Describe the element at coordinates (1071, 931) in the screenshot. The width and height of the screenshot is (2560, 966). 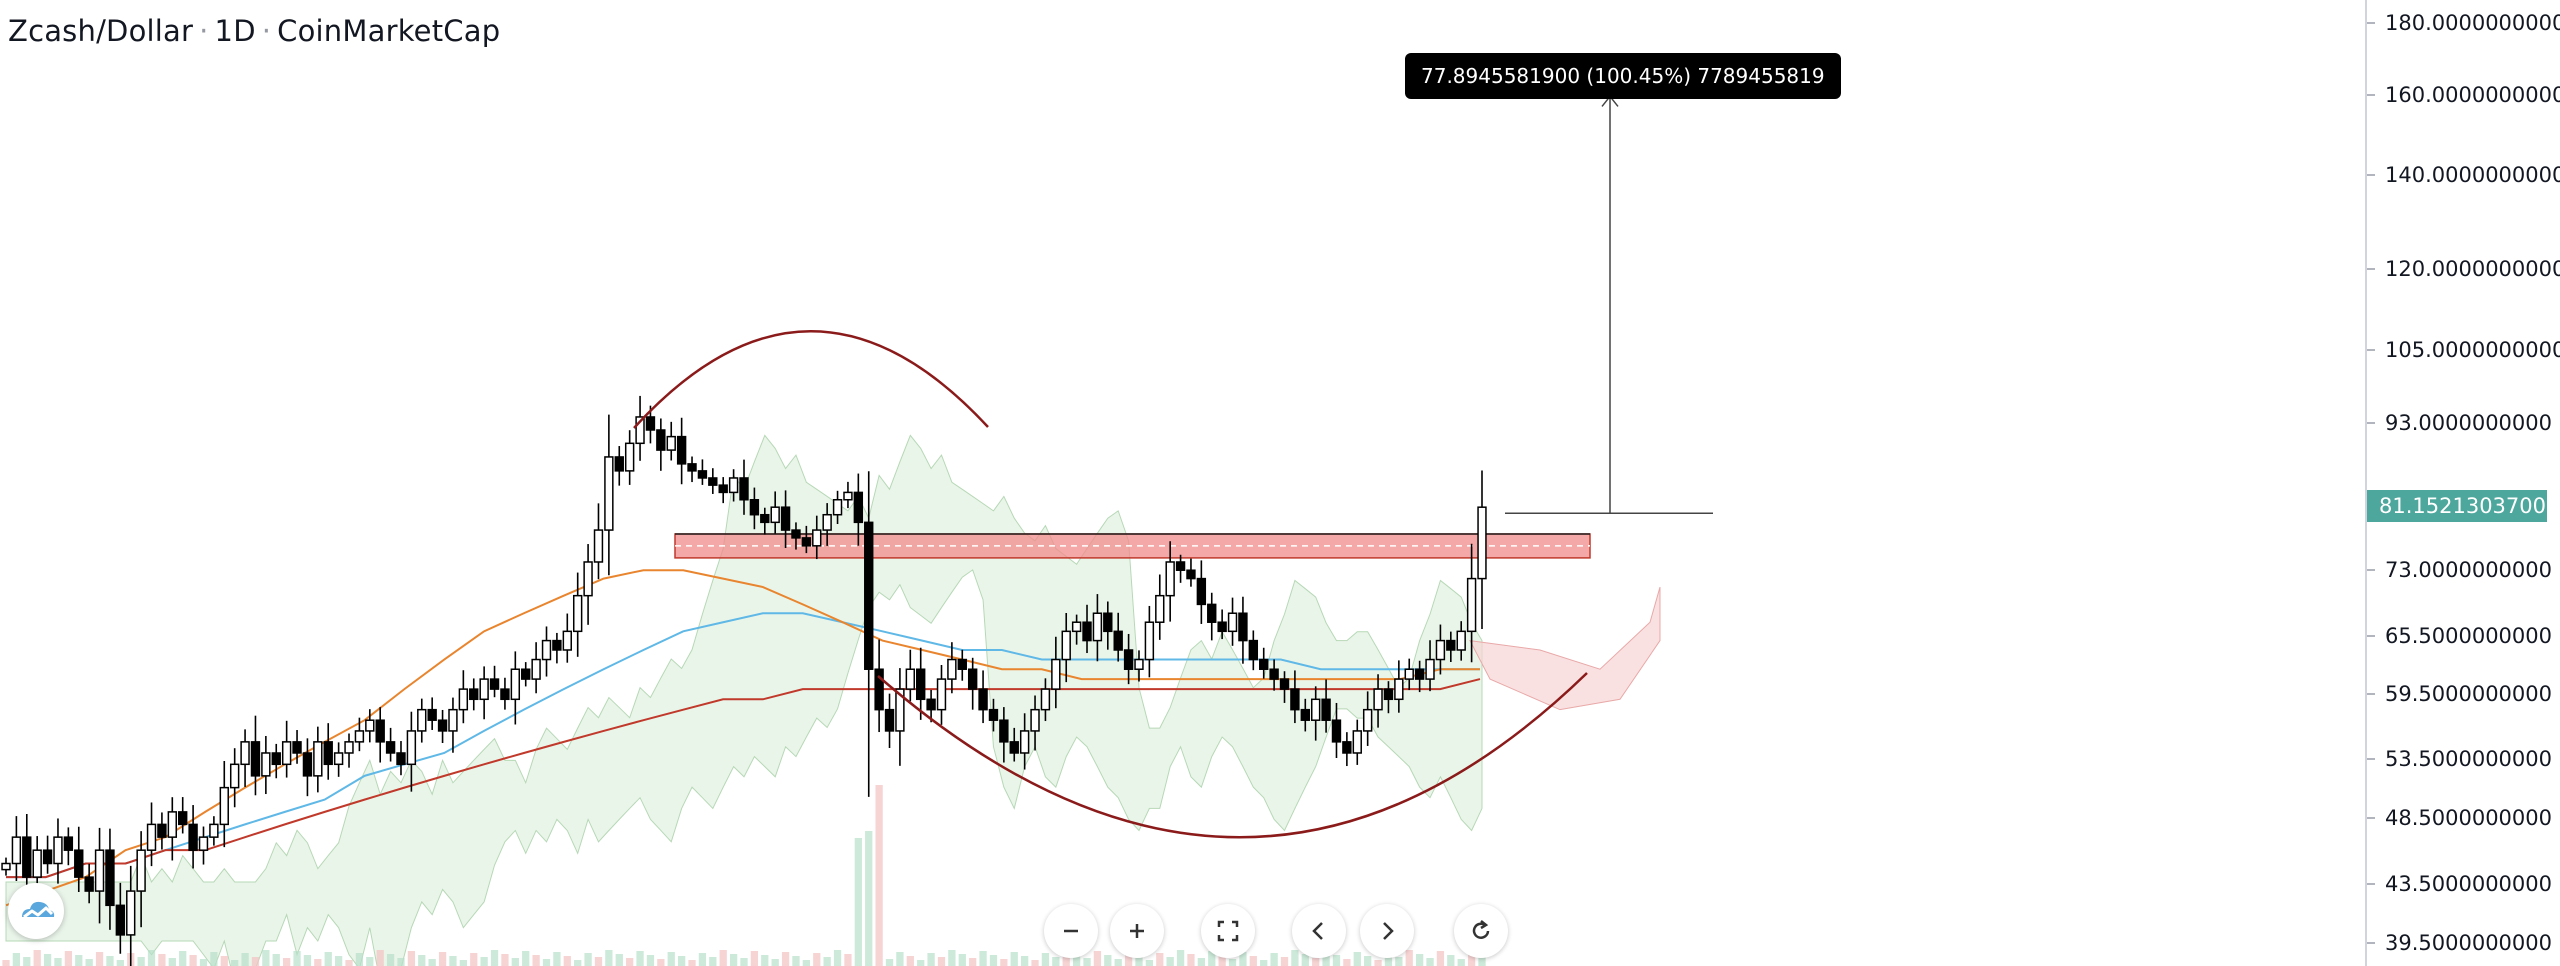
I see `zoom-out-button` at that location.